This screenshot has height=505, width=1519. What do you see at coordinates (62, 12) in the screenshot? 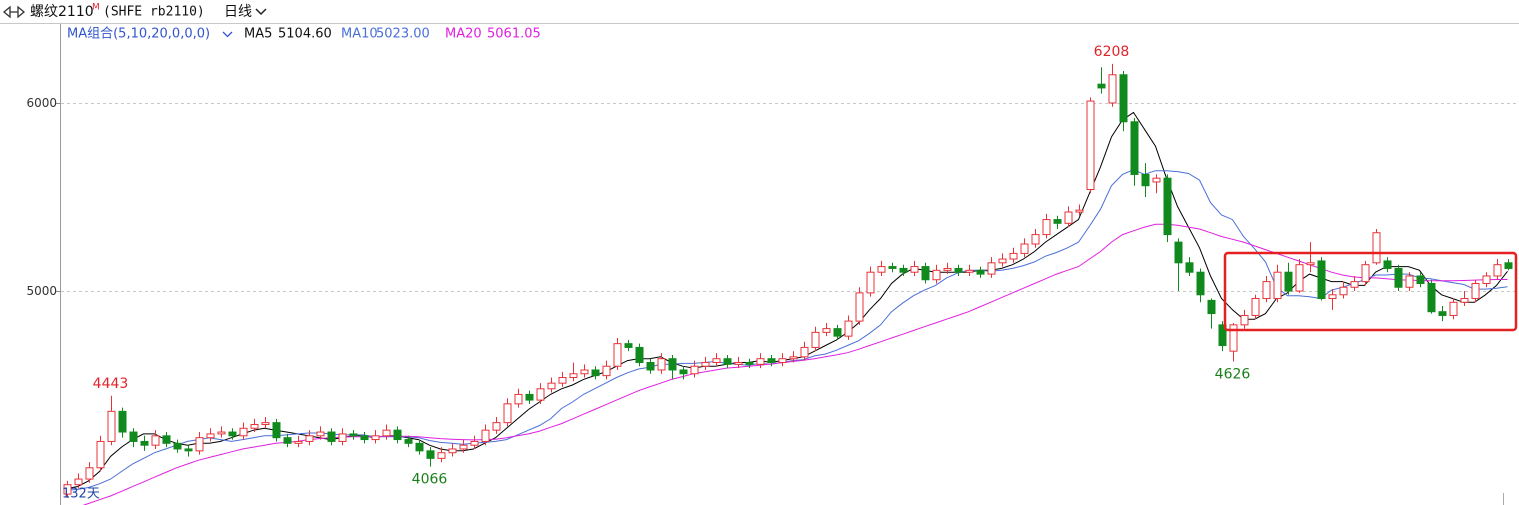
I see `symbol: 螺纹2110` at bounding box center [62, 12].